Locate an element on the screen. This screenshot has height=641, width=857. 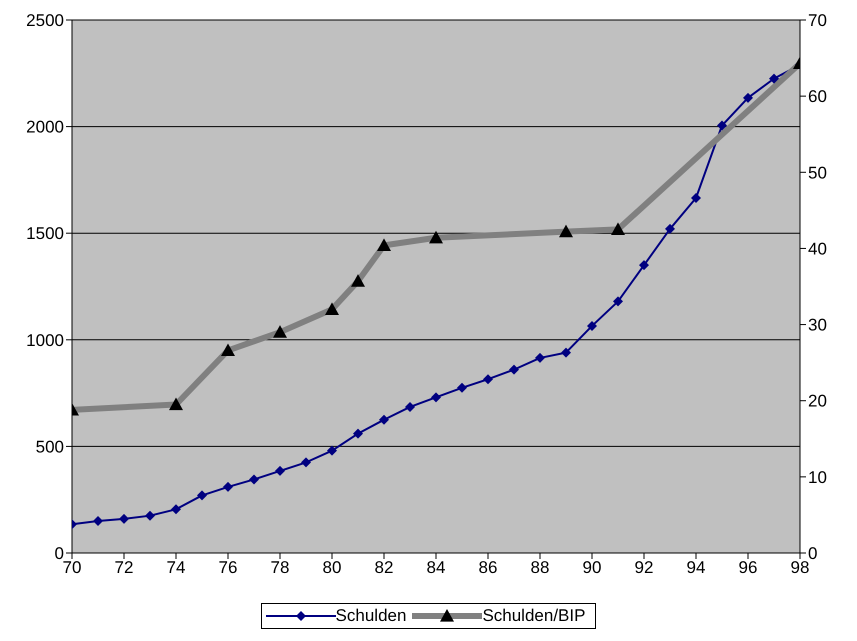
x-tick-label: 82 is located at coordinates (384, 568).